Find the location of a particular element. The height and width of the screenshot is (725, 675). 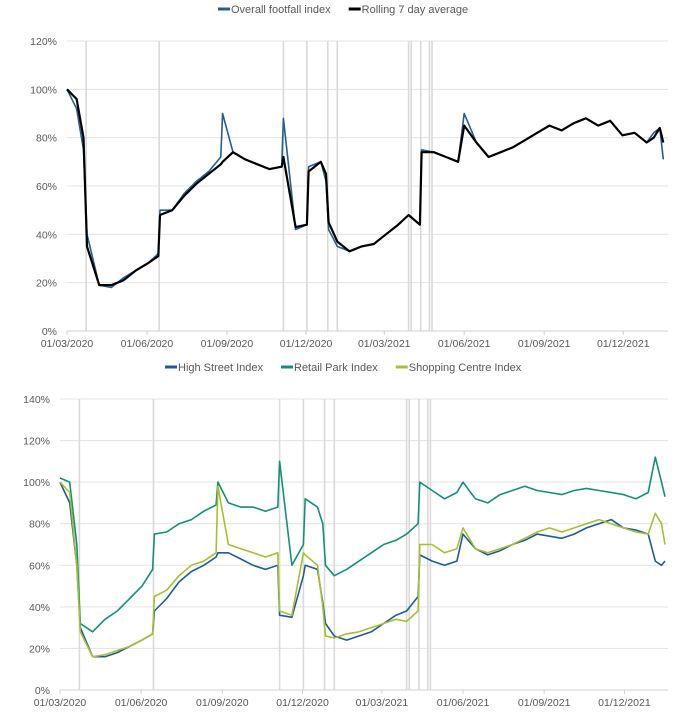

legend-item: Overall footfall index is located at coordinates (274, 10).